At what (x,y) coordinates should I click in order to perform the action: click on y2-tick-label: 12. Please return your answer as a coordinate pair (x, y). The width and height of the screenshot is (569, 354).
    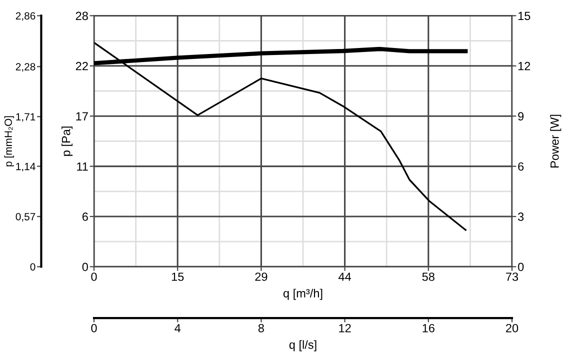
    Looking at the image, I should click on (524, 66).